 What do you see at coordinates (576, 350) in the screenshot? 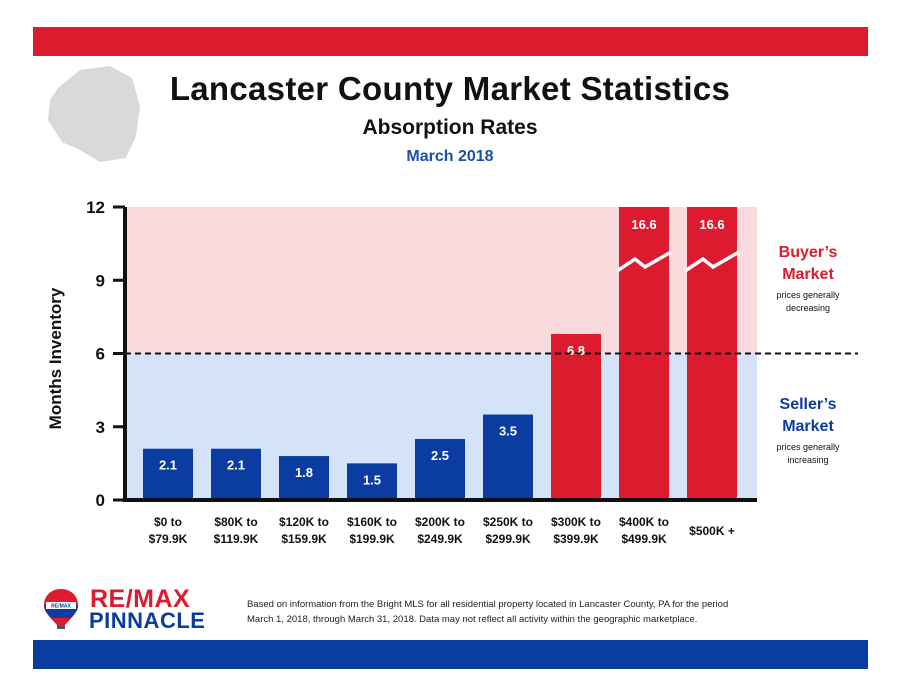
I see `bar-value-label-7: 6.8` at bounding box center [576, 350].